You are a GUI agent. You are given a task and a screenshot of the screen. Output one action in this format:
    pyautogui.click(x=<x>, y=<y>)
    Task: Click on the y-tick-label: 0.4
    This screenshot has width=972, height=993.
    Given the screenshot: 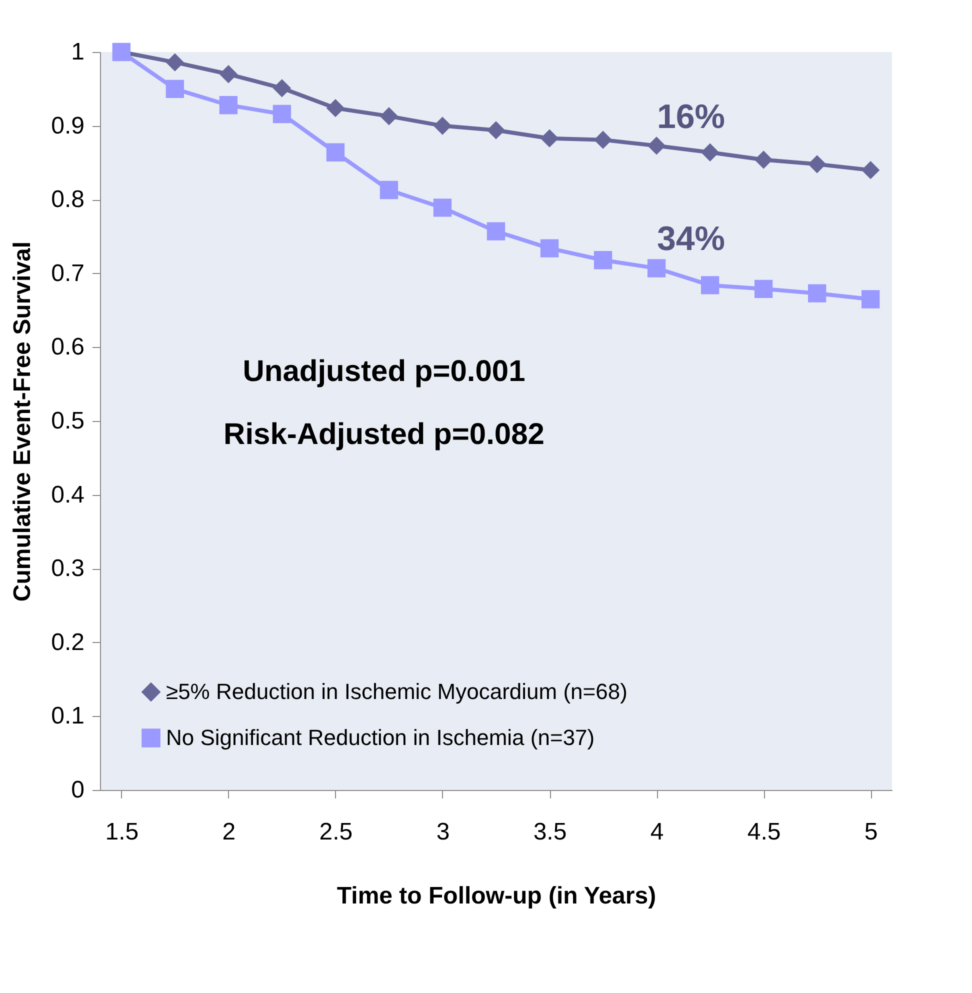 What is the action you would take?
    pyautogui.click(x=67, y=494)
    